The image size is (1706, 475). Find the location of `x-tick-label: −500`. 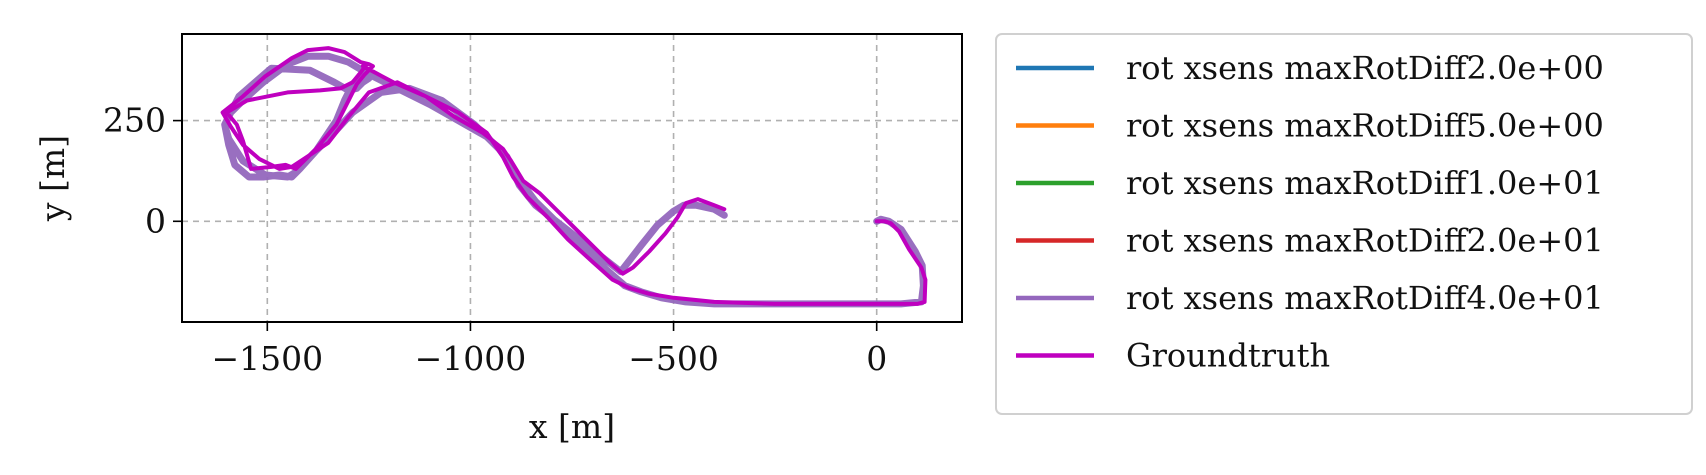

x-tick-label: −500 is located at coordinates (673, 358).